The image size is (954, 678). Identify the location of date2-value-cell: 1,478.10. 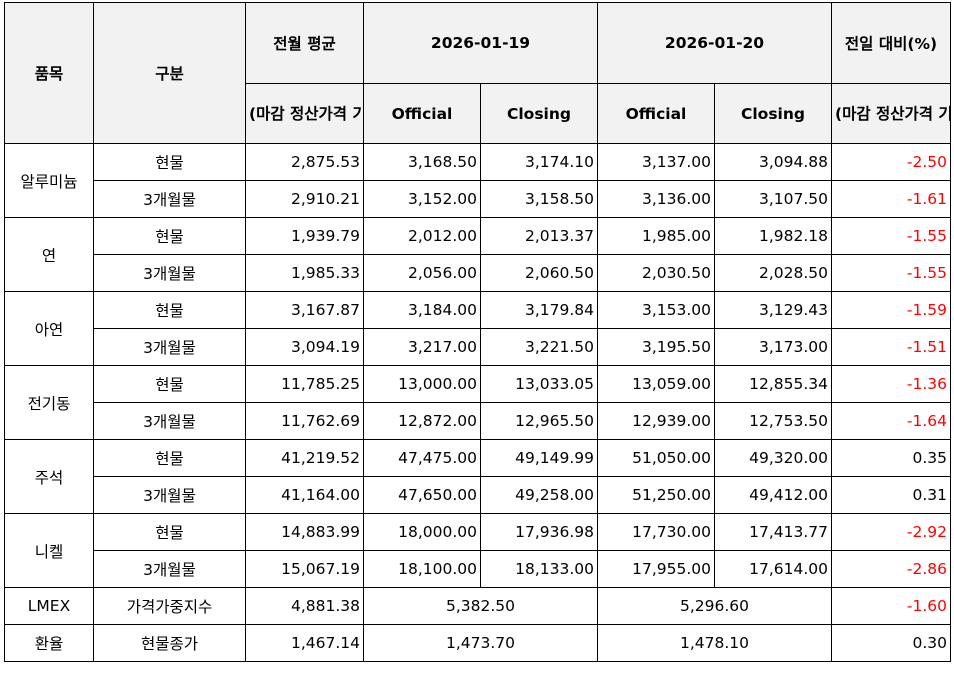
(714, 643).